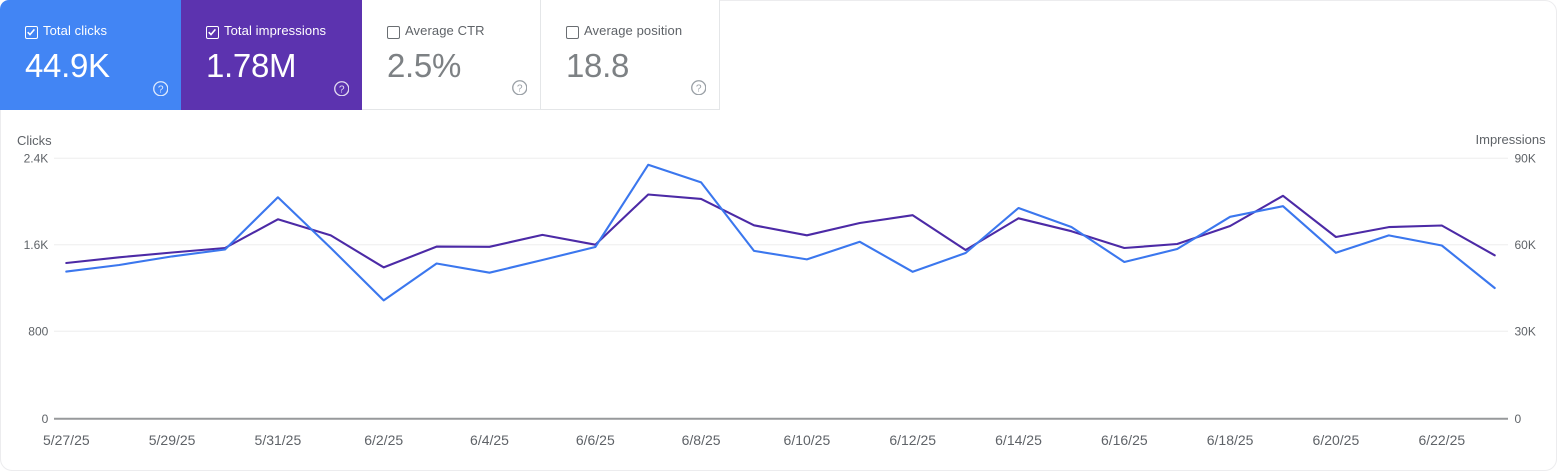 The image size is (1557, 471). Describe the element at coordinates (1525, 159) in the screenshot. I see `svg-text: 90K` at that location.